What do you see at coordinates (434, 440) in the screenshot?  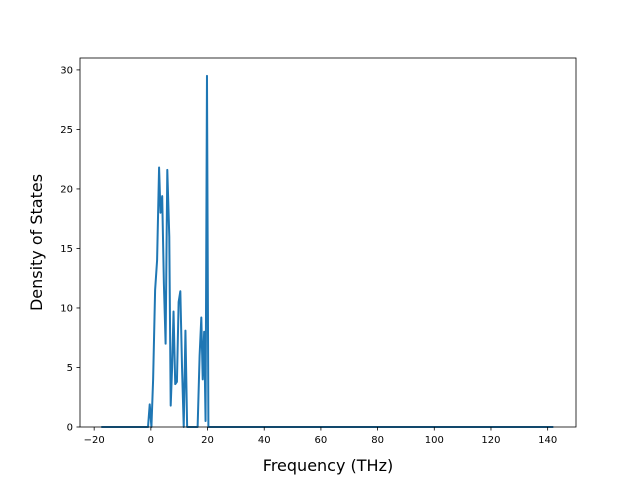 I see `x-tick-label: 100` at bounding box center [434, 440].